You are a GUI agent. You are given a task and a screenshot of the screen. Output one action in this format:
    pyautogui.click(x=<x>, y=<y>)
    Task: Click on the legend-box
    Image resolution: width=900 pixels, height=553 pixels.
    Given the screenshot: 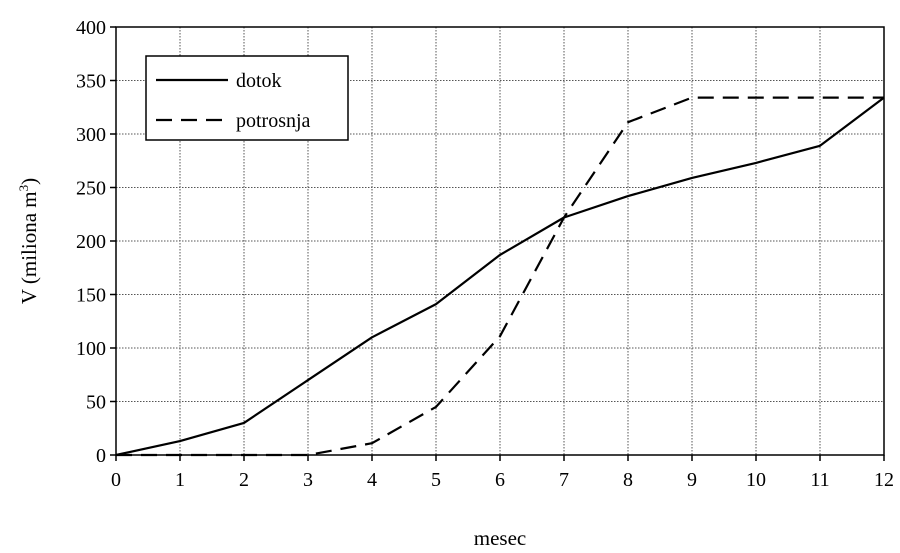 What is the action you would take?
    pyautogui.click(x=247, y=98)
    